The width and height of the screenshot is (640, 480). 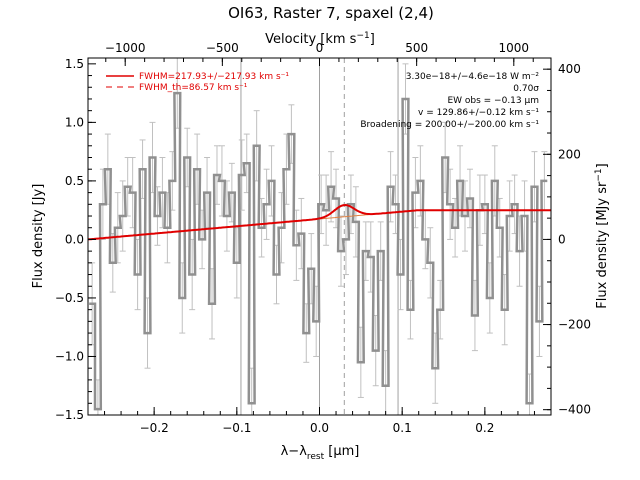 I want to click on top-axis-label: Velocity [km s−1], so click(x=320, y=39).